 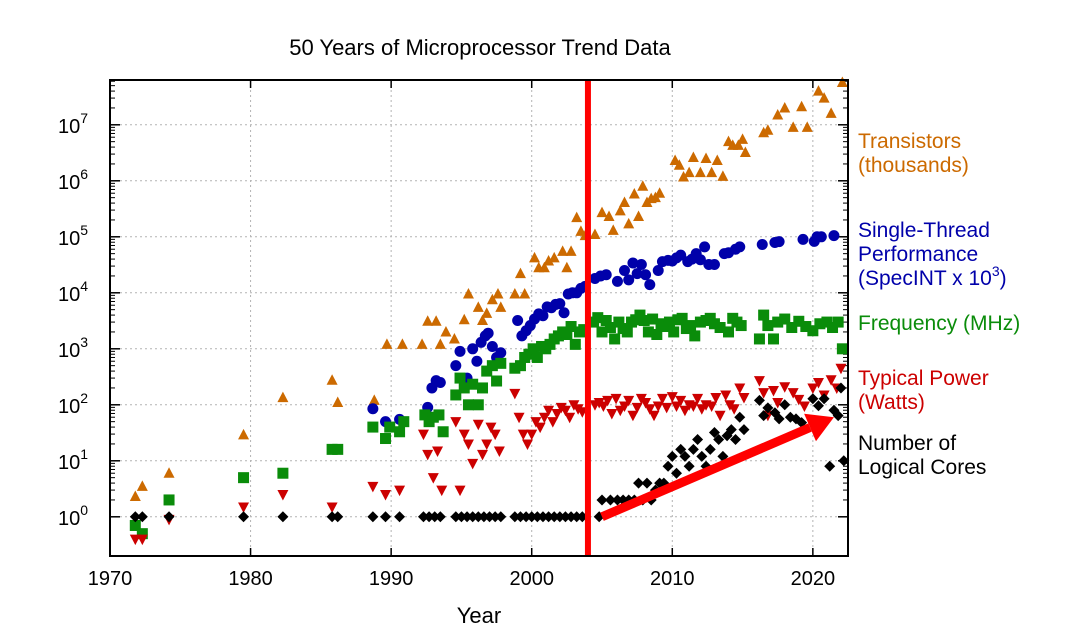 I want to click on y-tick-label: 10², so click(x=73, y=404).